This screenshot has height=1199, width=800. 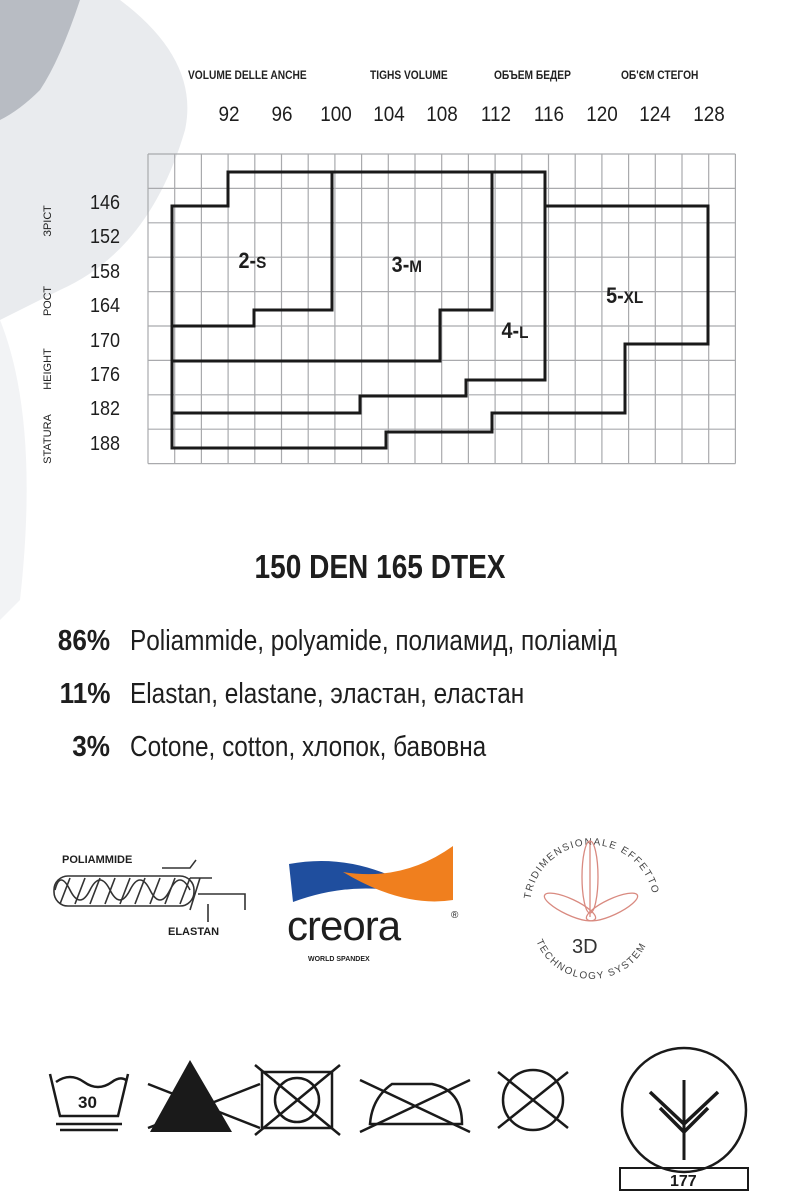 I want to click on size-5-label: 5-XL, so click(x=625, y=295).